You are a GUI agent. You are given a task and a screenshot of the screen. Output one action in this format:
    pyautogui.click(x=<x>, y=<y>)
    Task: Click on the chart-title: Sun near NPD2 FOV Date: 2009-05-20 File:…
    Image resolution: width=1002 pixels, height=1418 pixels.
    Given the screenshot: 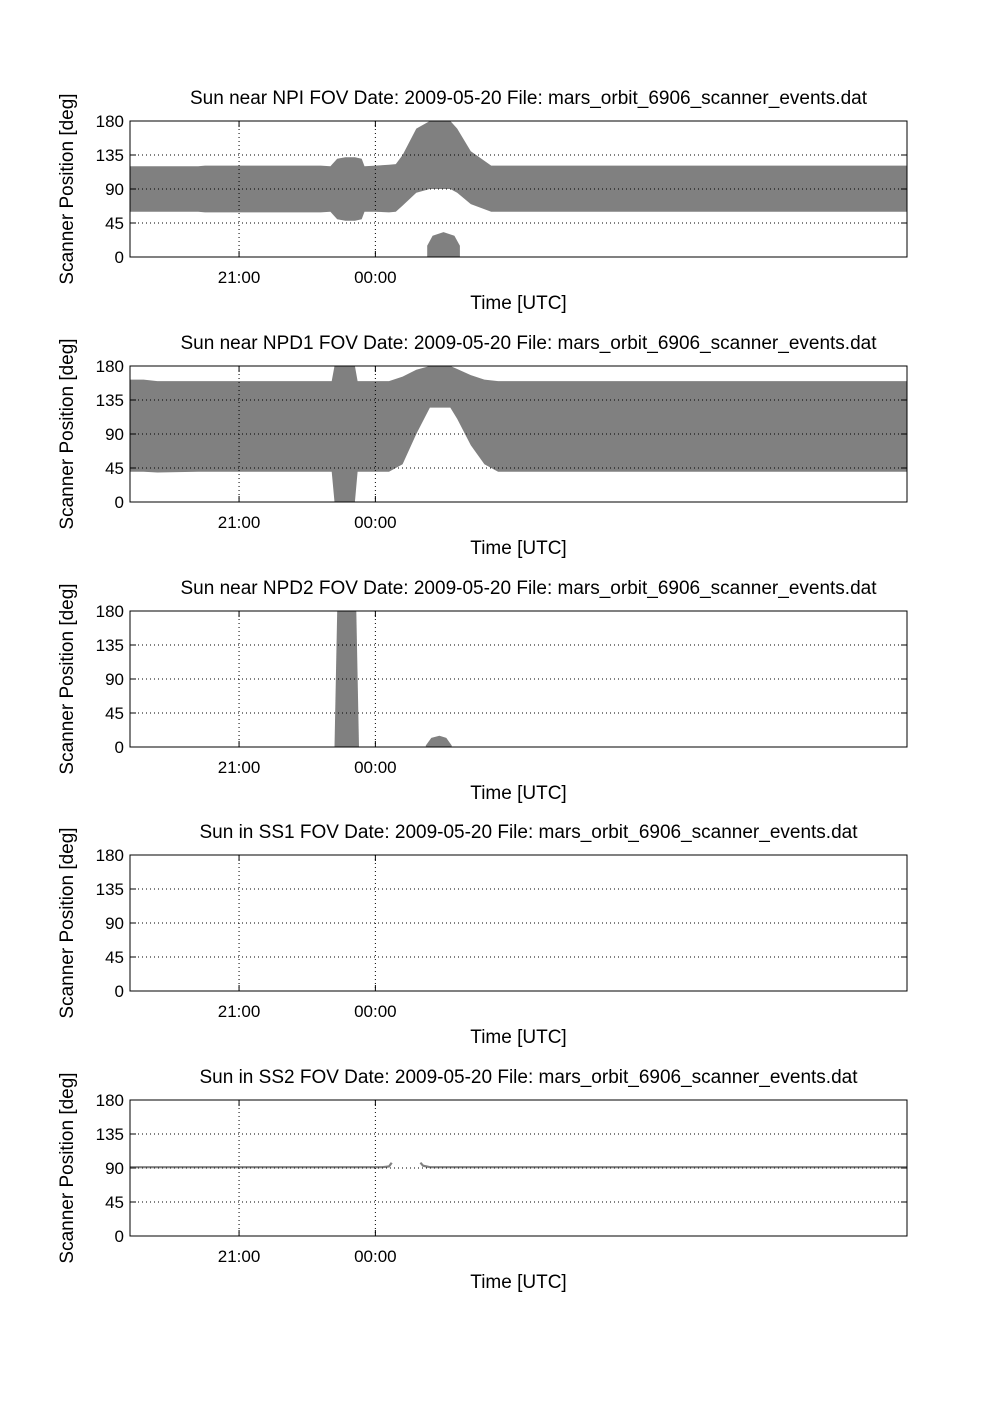 What is the action you would take?
    pyautogui.click(x=528, y=588)
    